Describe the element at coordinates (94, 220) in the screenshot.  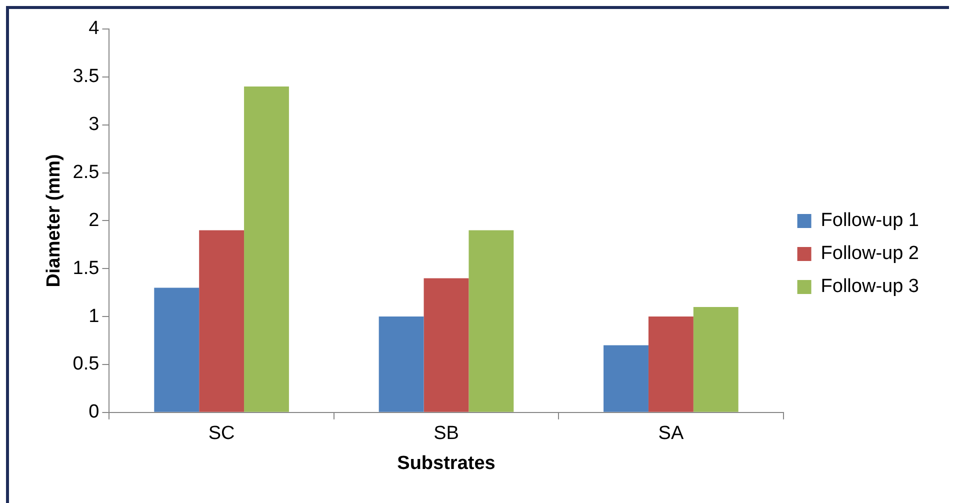
I see `y-tick-label: 2` at that location.